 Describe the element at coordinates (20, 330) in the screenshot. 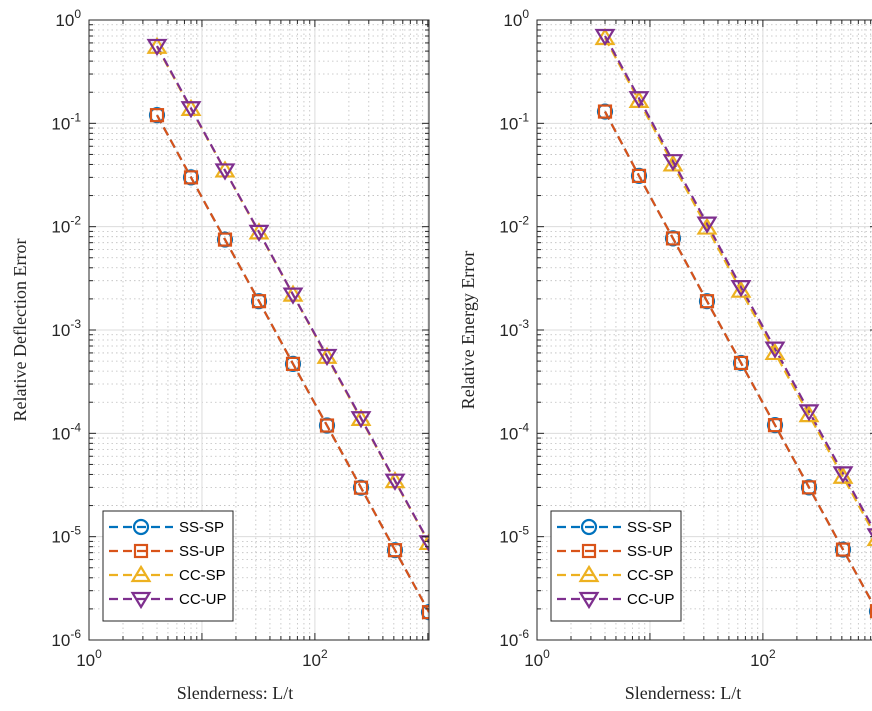

I see `y-axis-title: Relative Deflection Error` at that location.